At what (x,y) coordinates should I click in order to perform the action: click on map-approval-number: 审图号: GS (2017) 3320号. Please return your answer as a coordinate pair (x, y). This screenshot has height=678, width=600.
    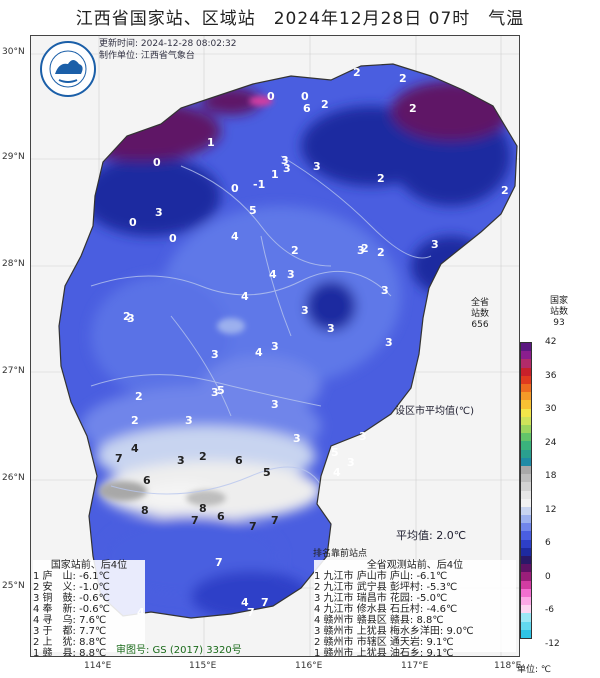
    Looking at the image, I should click on (179, 650).